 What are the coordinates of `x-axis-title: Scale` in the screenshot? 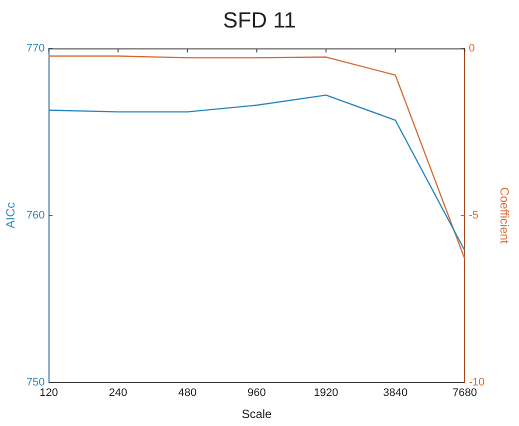 It's located at (257, 414).